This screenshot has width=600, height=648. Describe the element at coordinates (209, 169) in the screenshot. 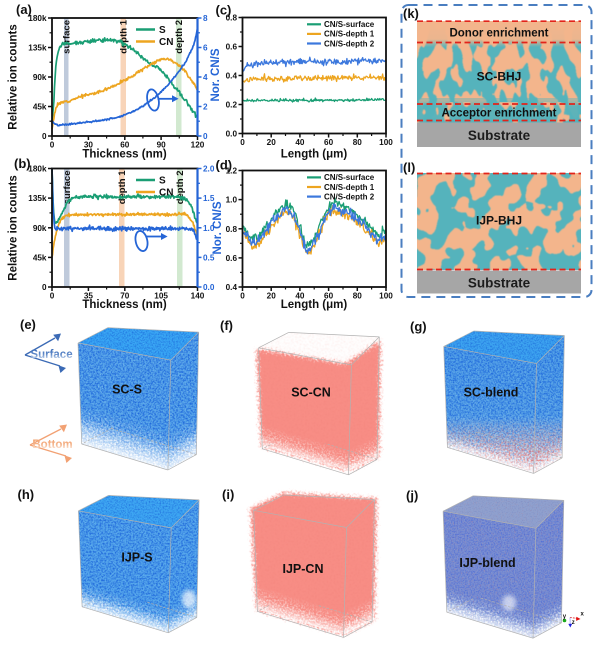

I see `svg-text: 2.0` at that location.